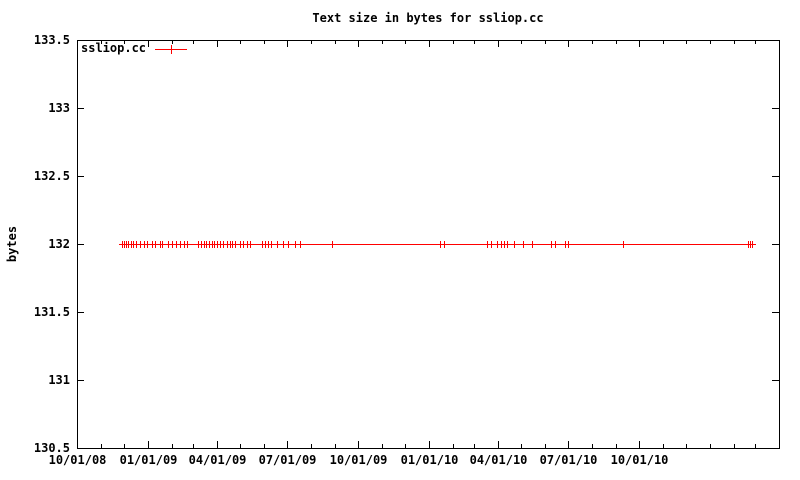 Image resolution: width=800 pixels, height=480 pixels. Describe the element at coordinates (429, 460) in the screenshot. I see `x-tick-label: 01/01/10` at that location.